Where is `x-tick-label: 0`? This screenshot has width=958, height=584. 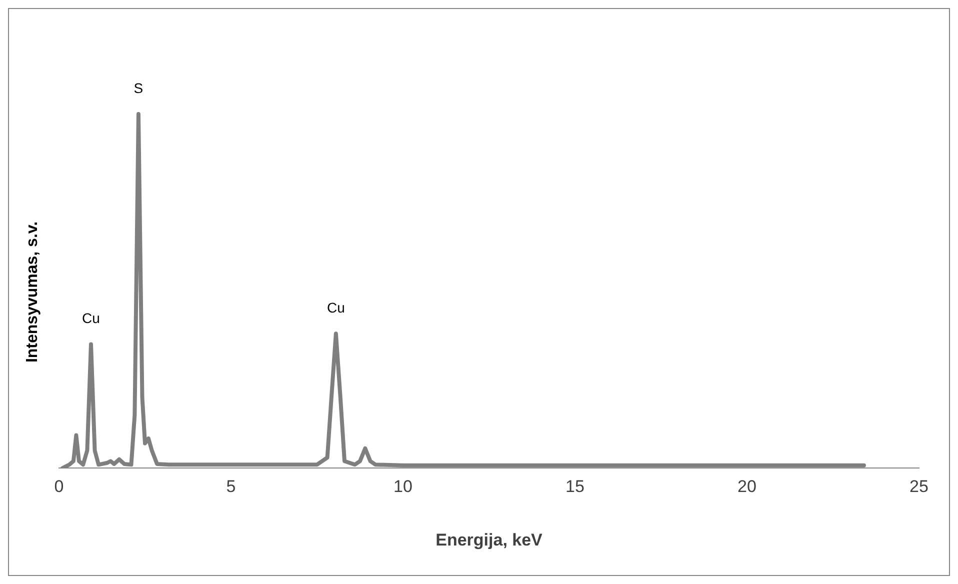 x-tick-label: 0 is located at coordinates (59, 486).